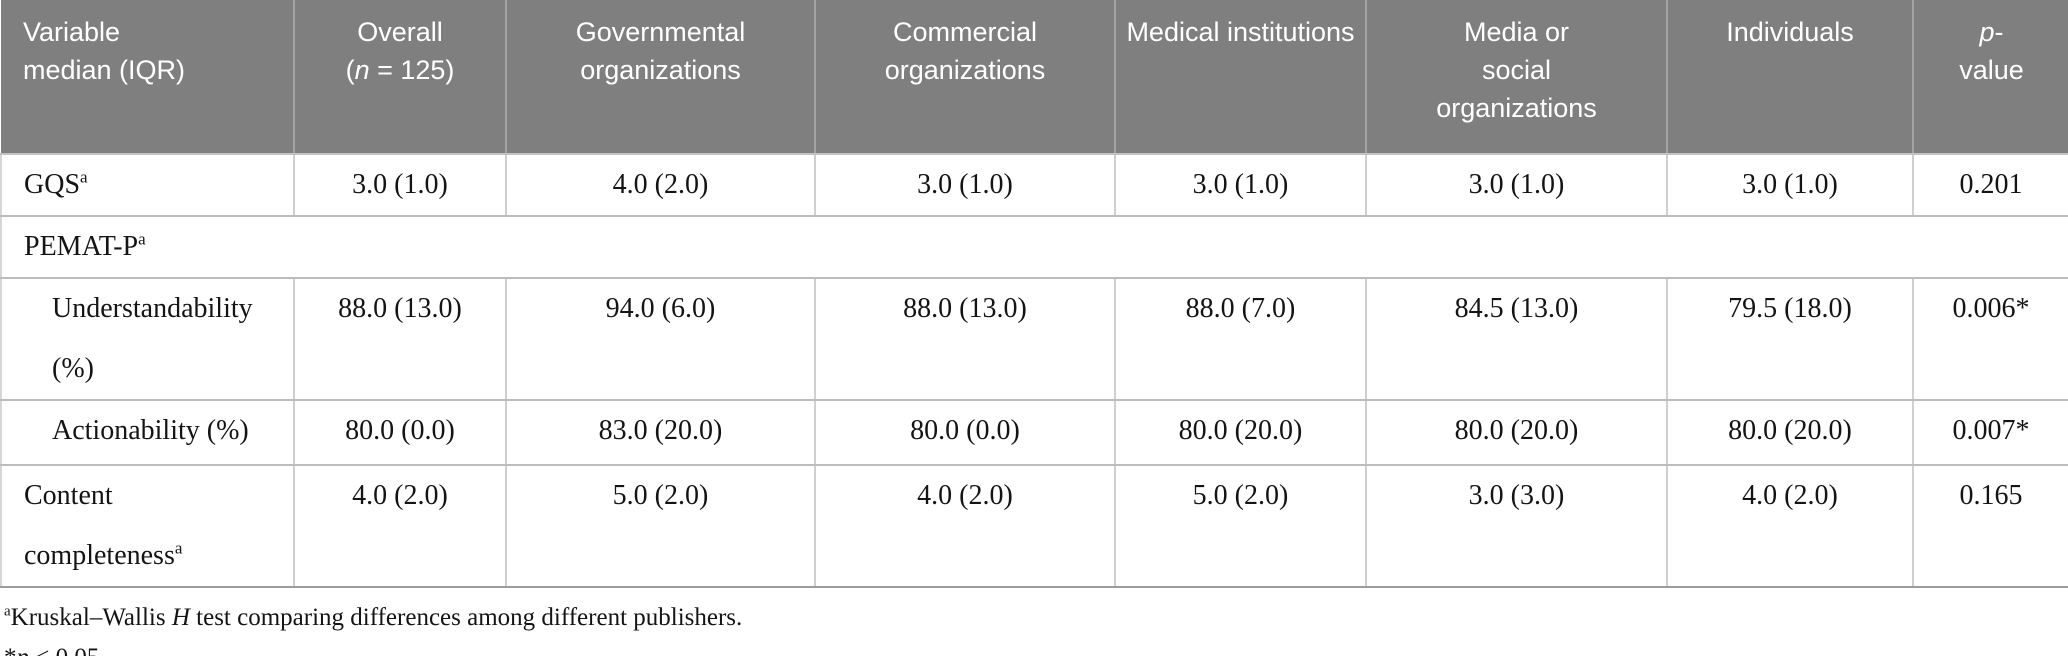 This screenshot has height=656, width=2068. I want to click on table-cell: 84.5 (13.0), so click(1517, 339).